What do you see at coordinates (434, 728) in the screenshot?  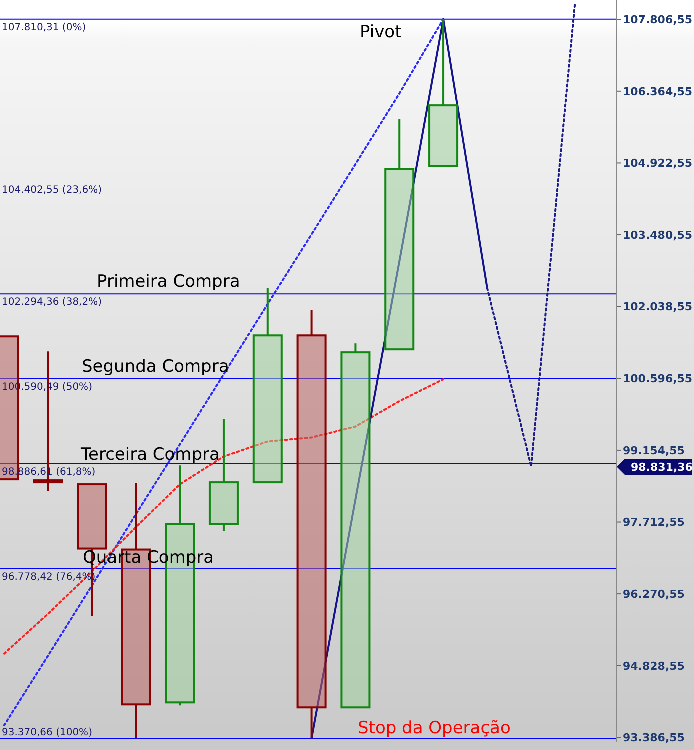 I see `annotation: Stop da Operação` at bounding box center [434, 728].